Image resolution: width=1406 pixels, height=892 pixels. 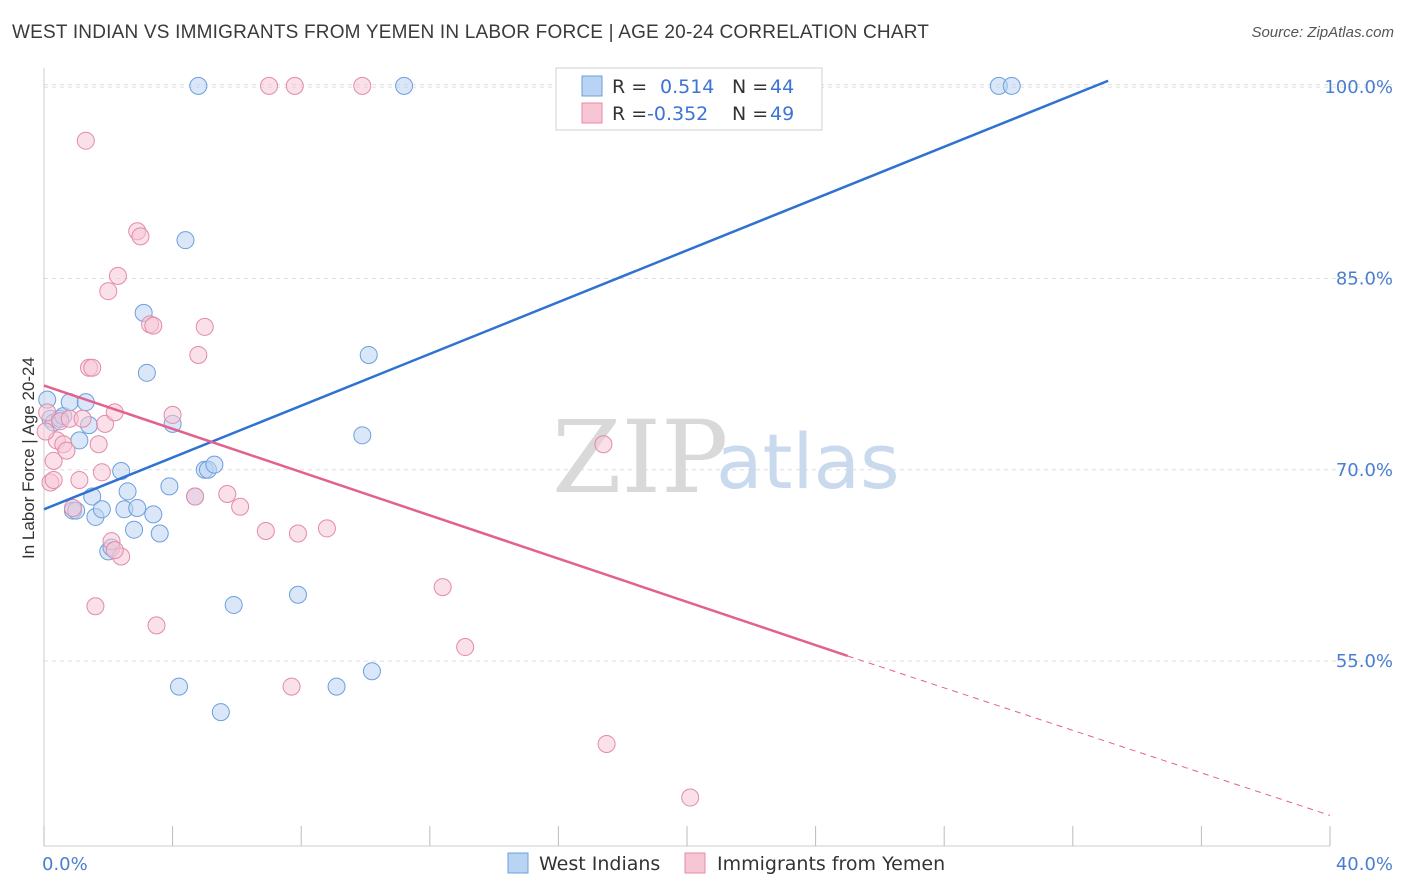 What do you see at coordinates (750, 114) in the screenshot?
I see `legend-n-label-2: N =` at bounding box center [750, 114].